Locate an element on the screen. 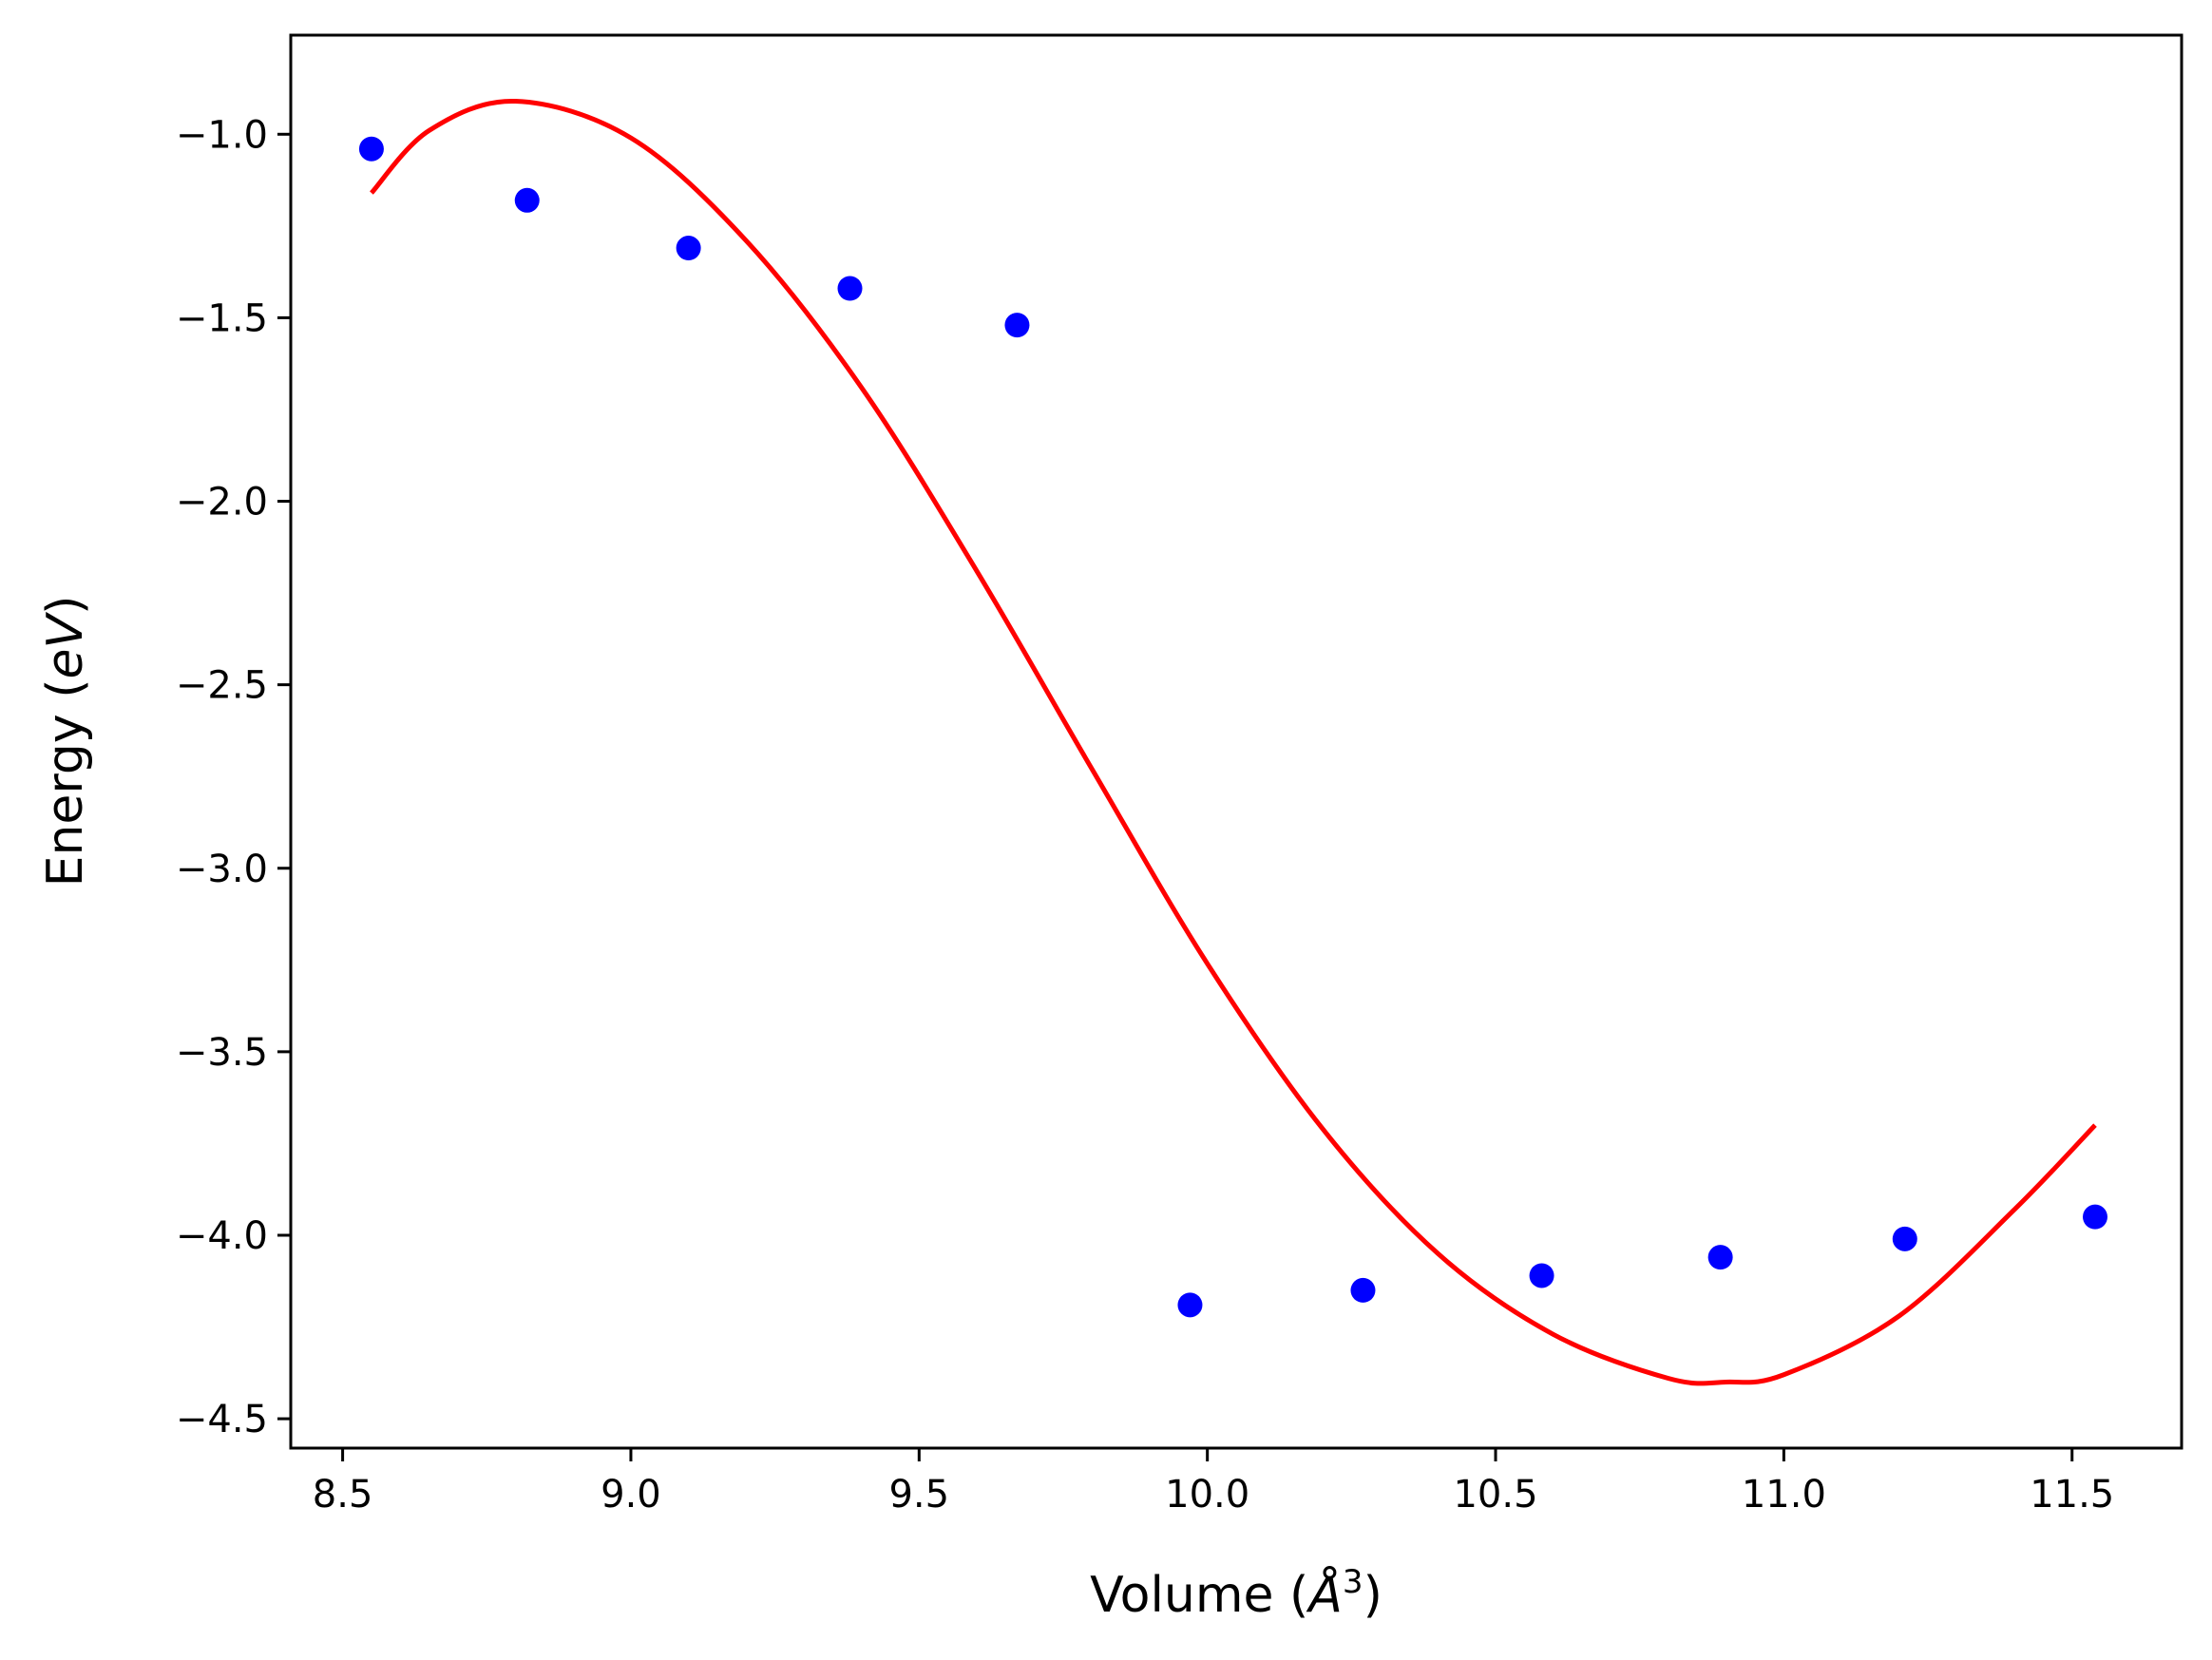 Image resolution: width=2212 pixels, height=1660 pixels. x-axis-label-symbol: Å is located at coordinates (1324, 1594).